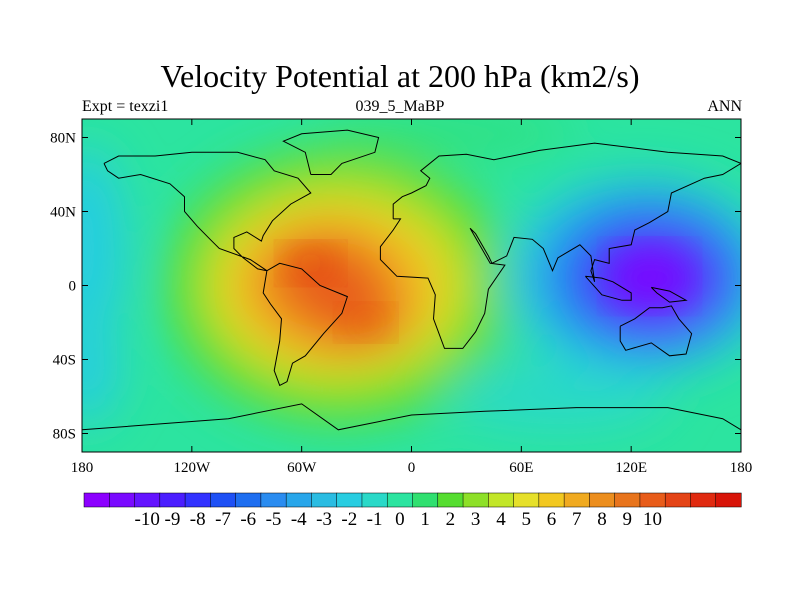 The image size is (800, 600). I want to click on x-tick-label: 60W, so click(302, 468).